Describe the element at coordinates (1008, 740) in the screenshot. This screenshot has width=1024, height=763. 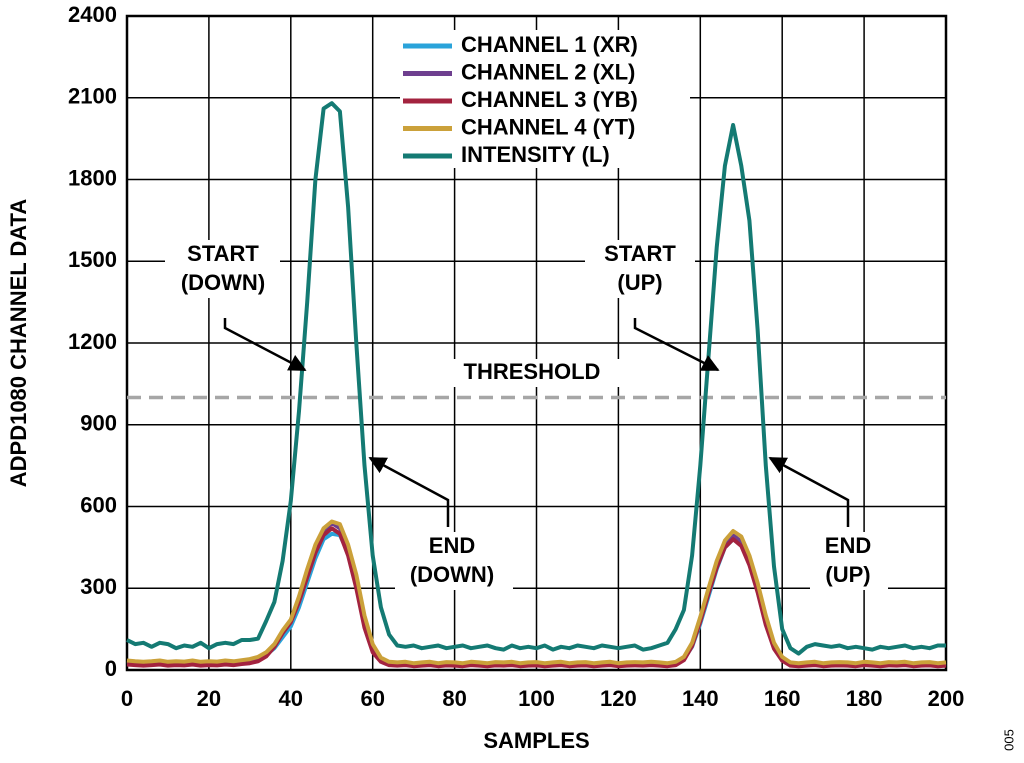
I see `figure-id: 005` at that location.